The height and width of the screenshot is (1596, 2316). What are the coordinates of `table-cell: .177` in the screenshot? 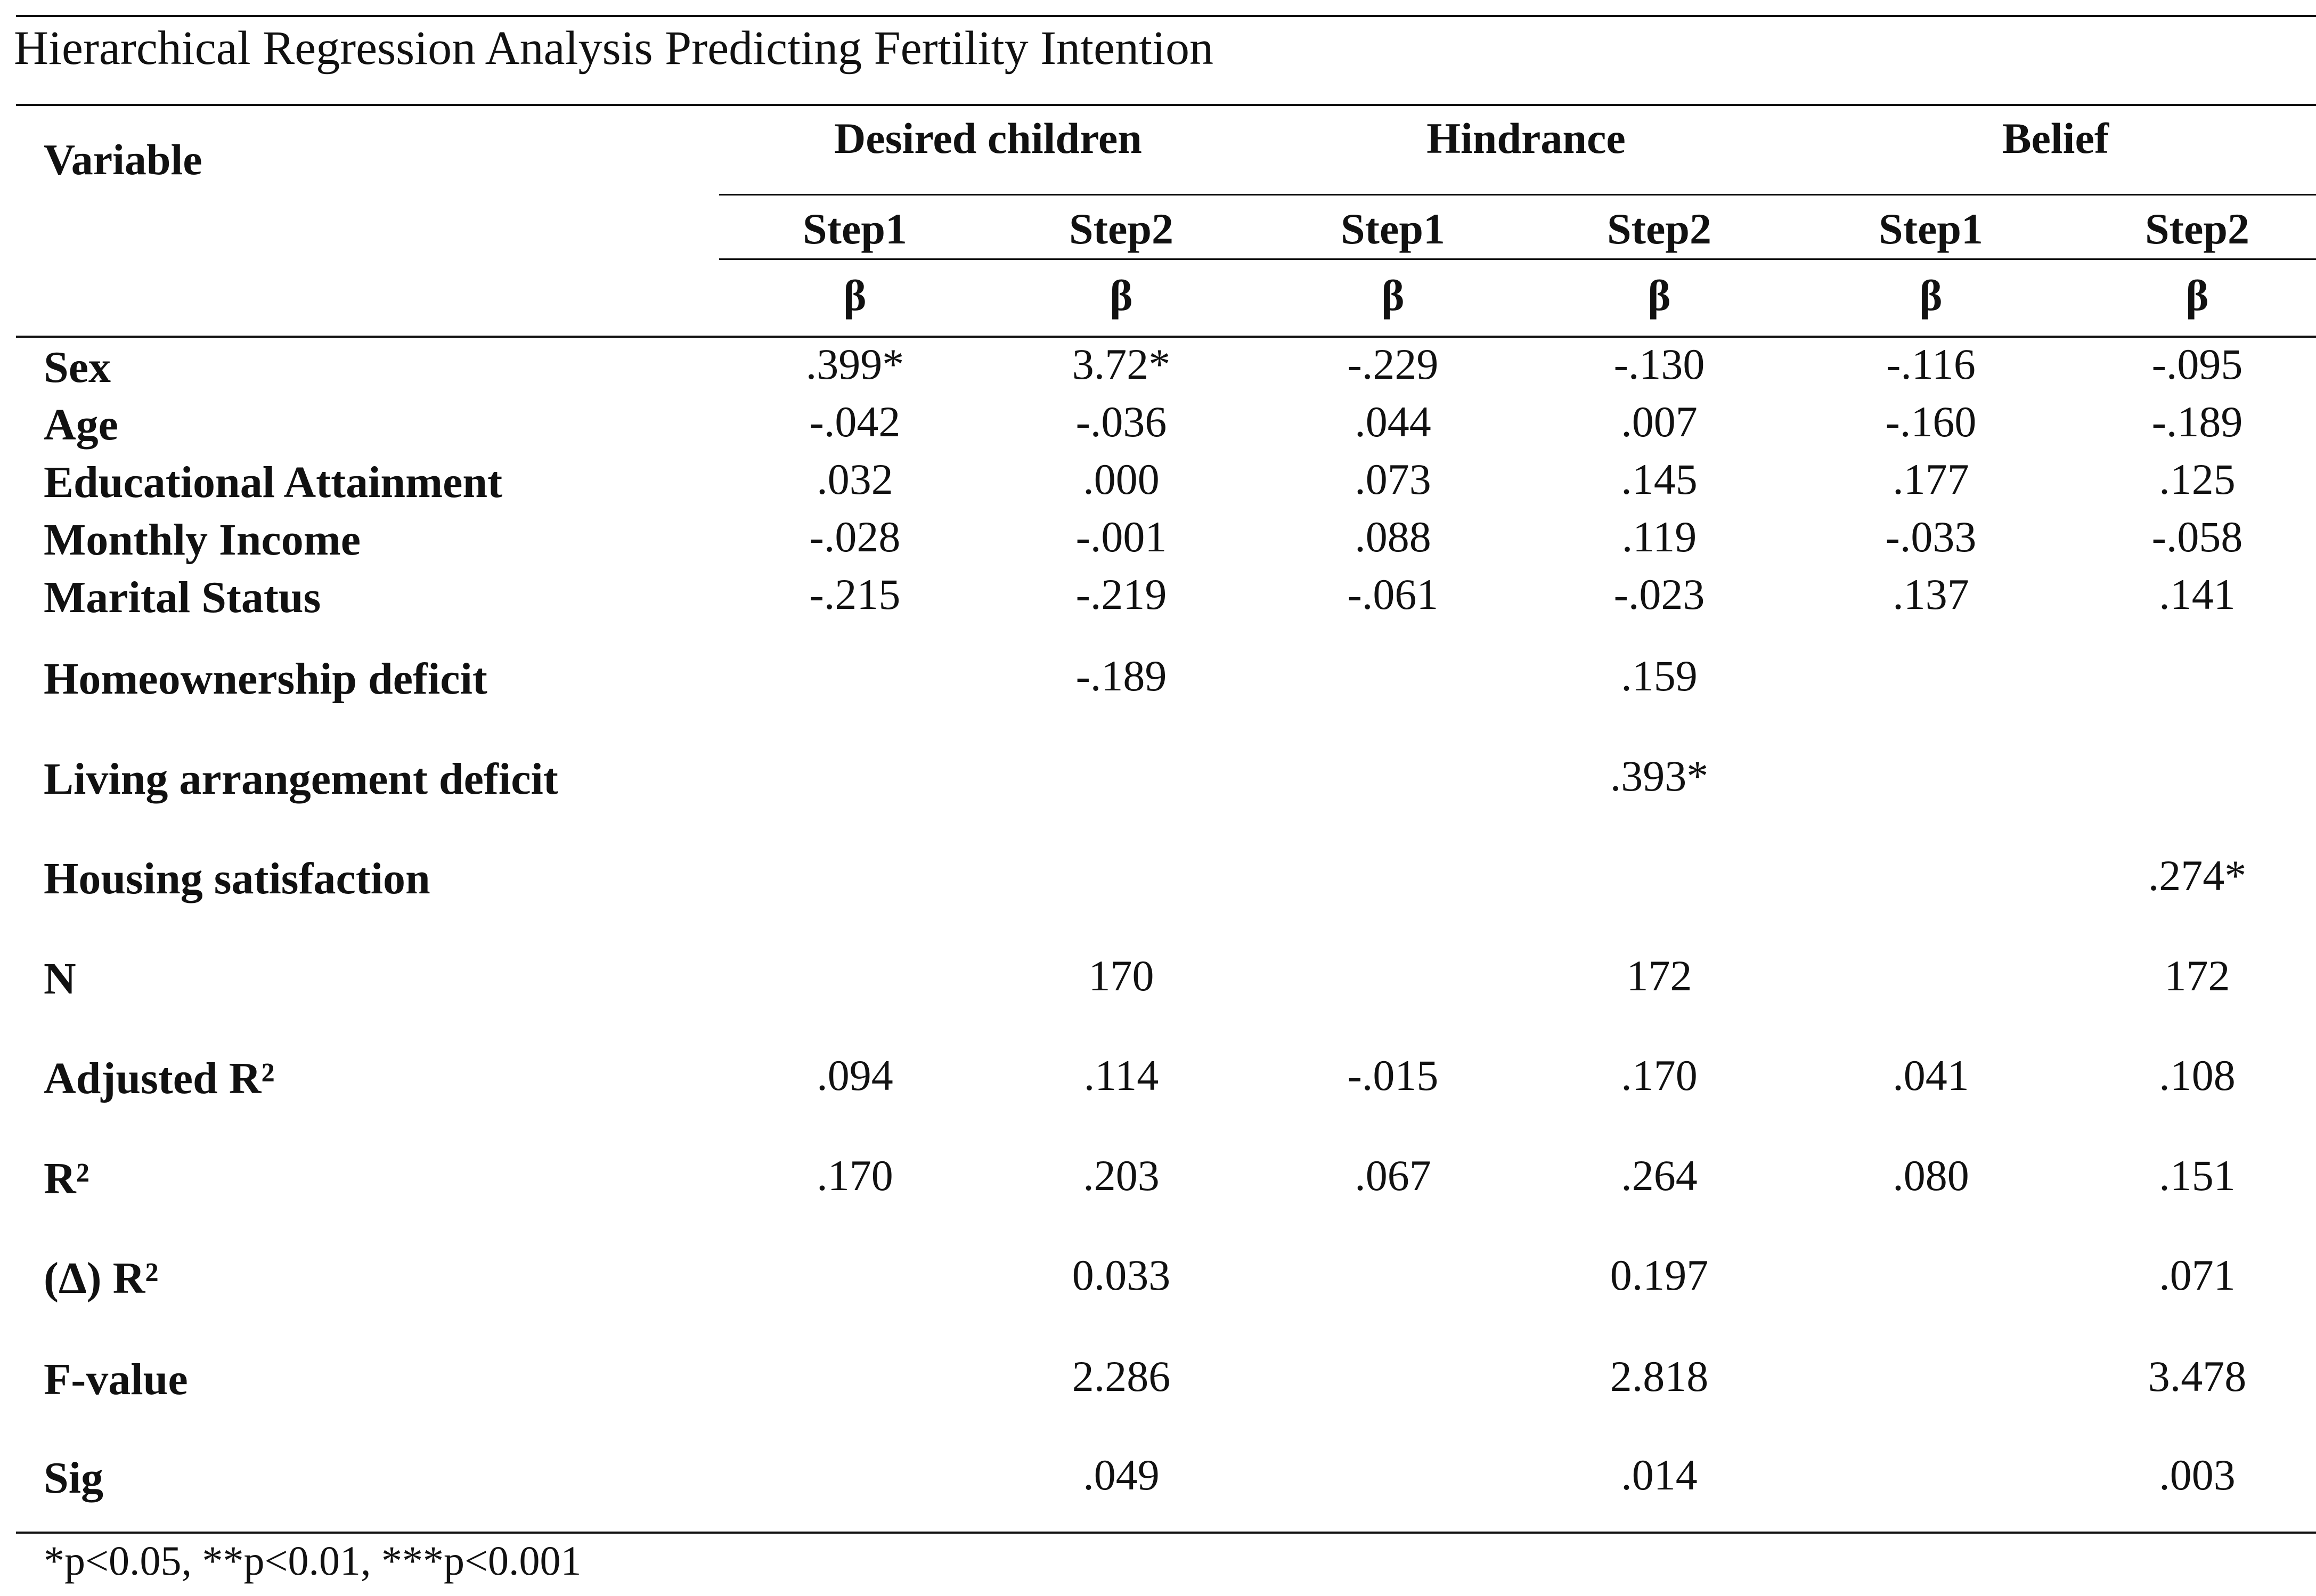 It's located at (1931, 479).